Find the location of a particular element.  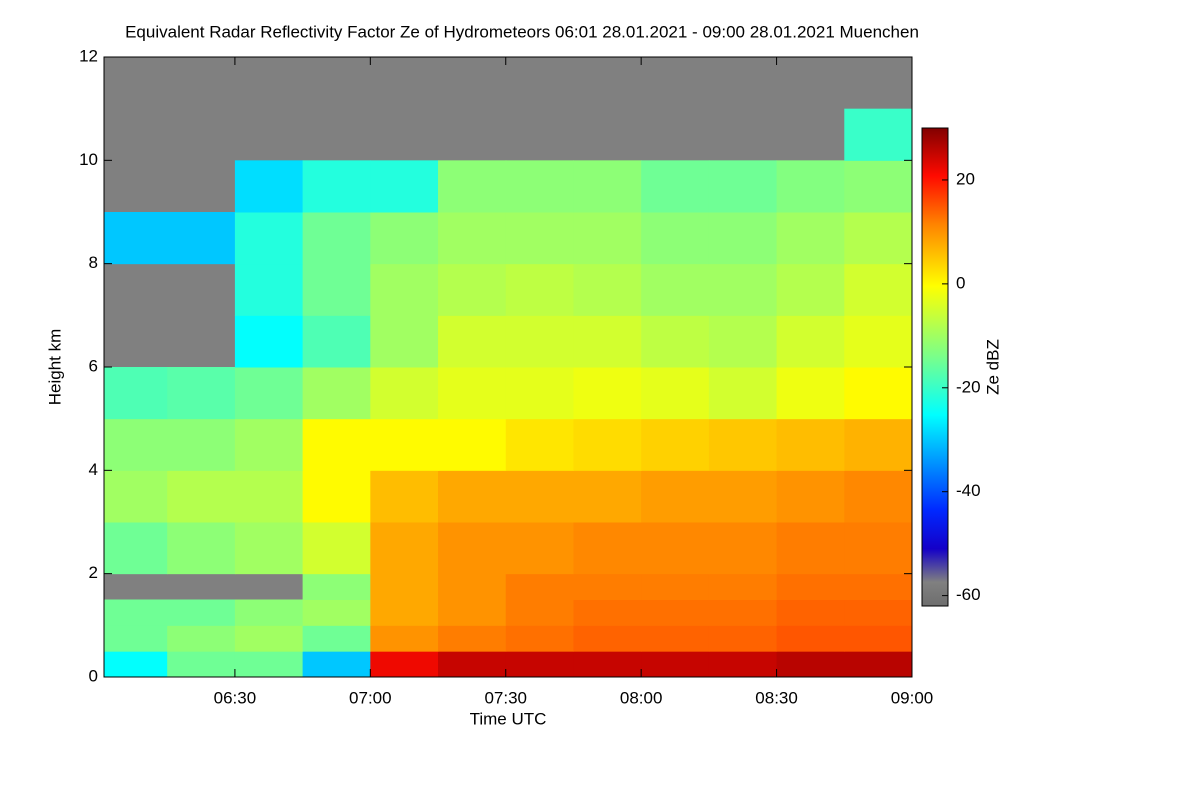

y-tick-label: 4 is located at coordinates (93, 469).